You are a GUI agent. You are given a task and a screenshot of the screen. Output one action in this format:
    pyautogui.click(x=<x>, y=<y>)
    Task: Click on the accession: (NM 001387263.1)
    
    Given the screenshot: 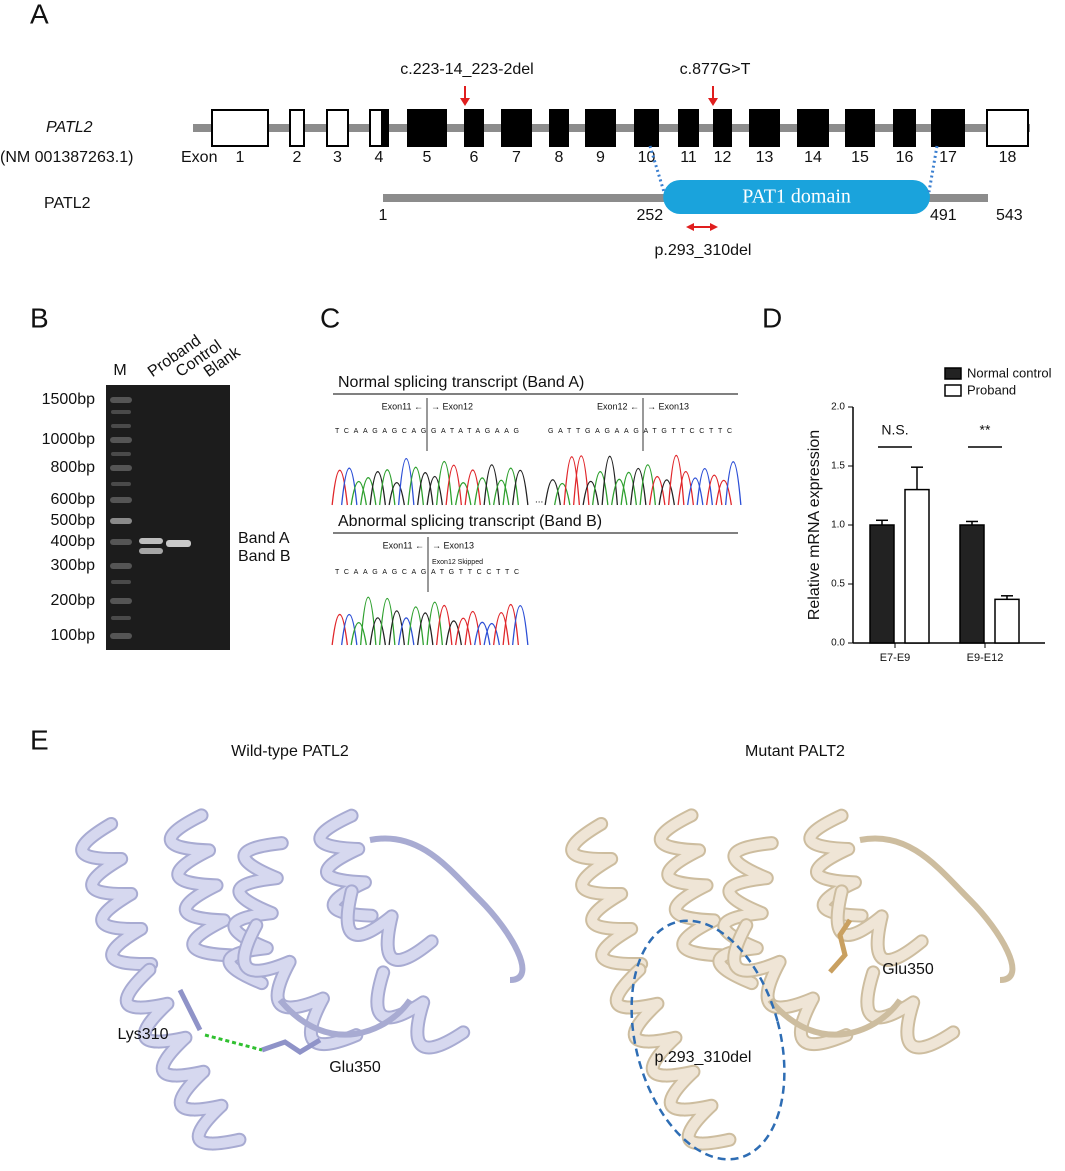 What is the action you would take?
    pyautogui.click(x=66, y=157)
    